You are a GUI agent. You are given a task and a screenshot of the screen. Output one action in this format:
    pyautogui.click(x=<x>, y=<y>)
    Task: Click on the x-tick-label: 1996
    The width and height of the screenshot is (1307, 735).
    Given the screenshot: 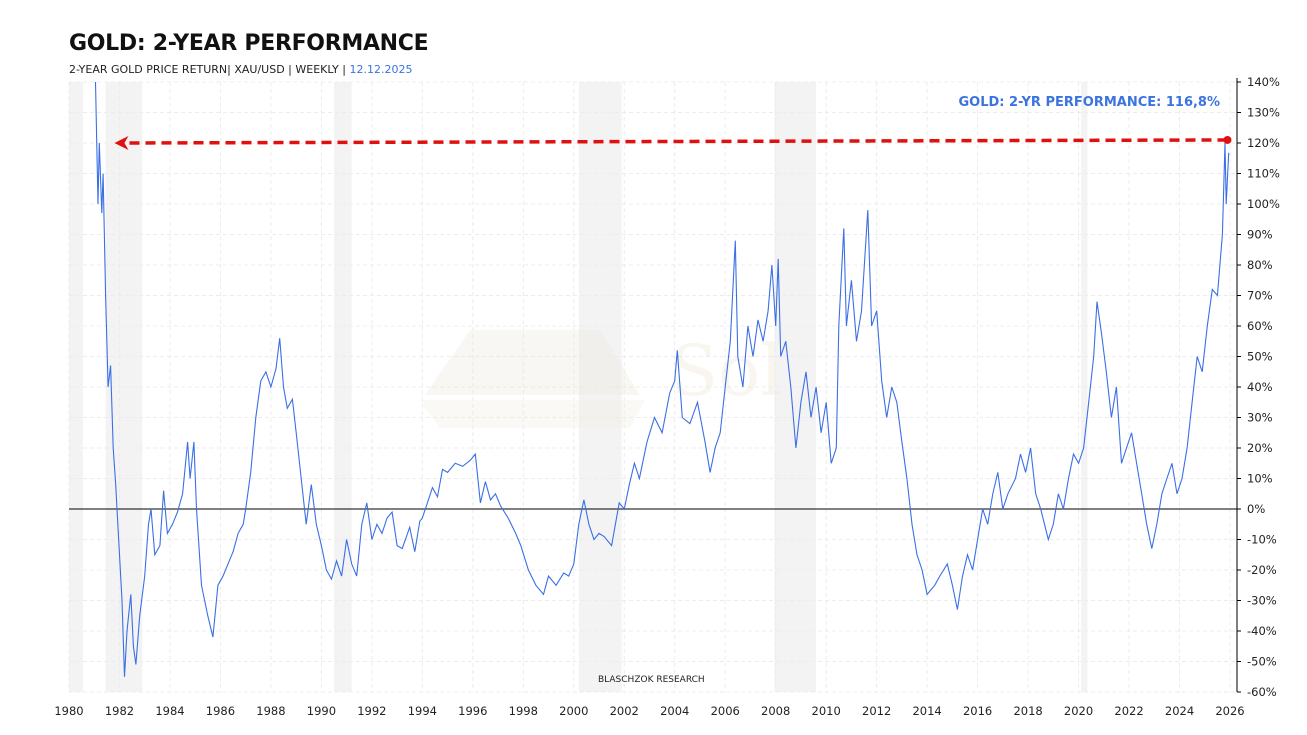 What is the action you would take?
    pyautogui.click(x=472, y=711)
    